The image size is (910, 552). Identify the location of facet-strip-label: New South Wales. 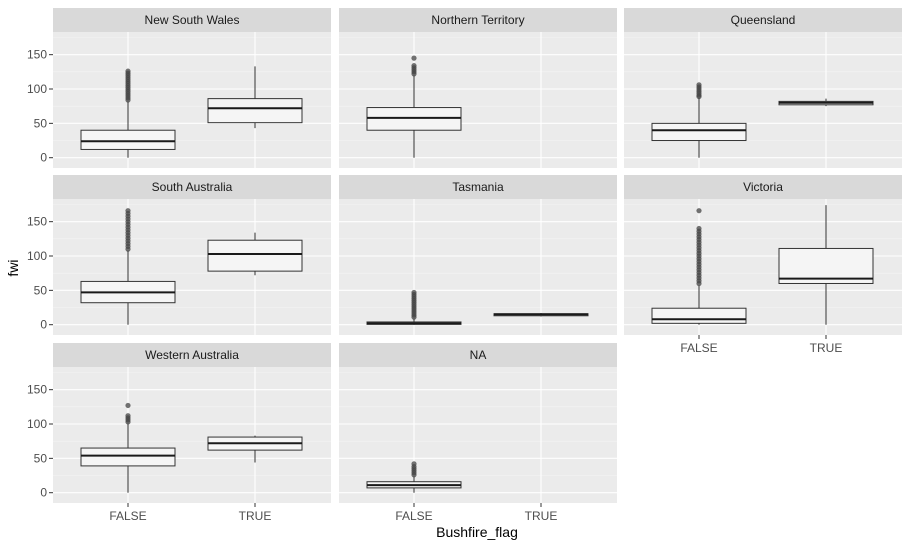
(192, 20).